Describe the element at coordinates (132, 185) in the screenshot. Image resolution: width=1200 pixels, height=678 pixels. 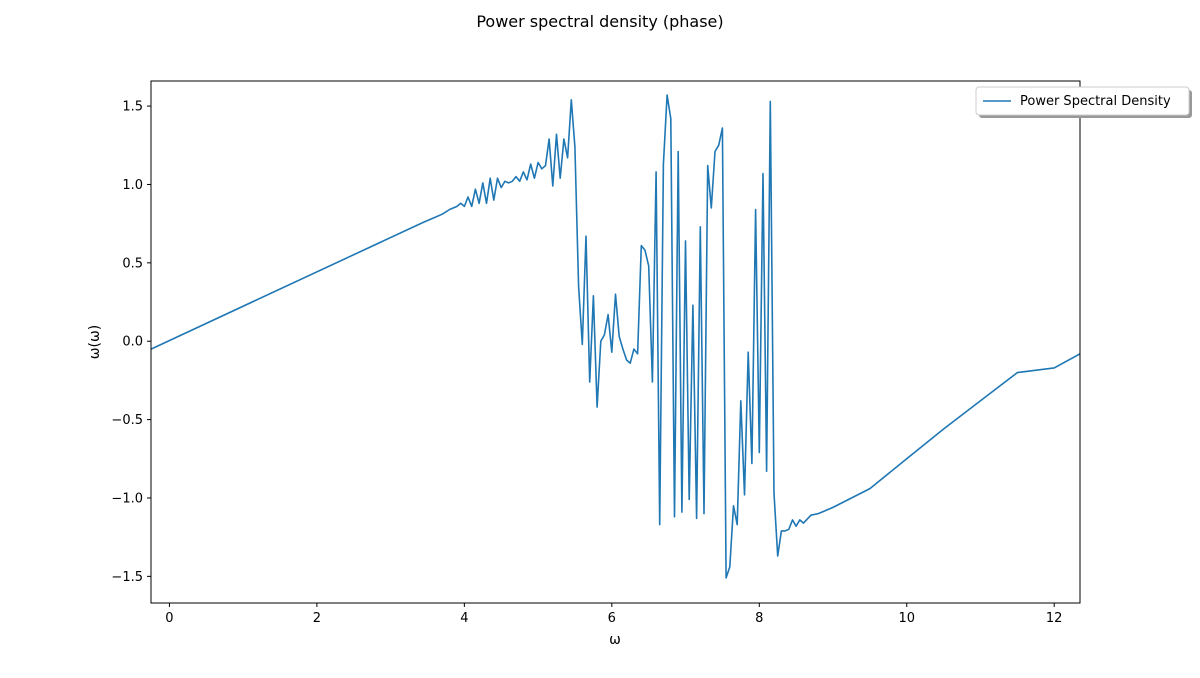
I see `y-tick-label: 1.0` at that location.